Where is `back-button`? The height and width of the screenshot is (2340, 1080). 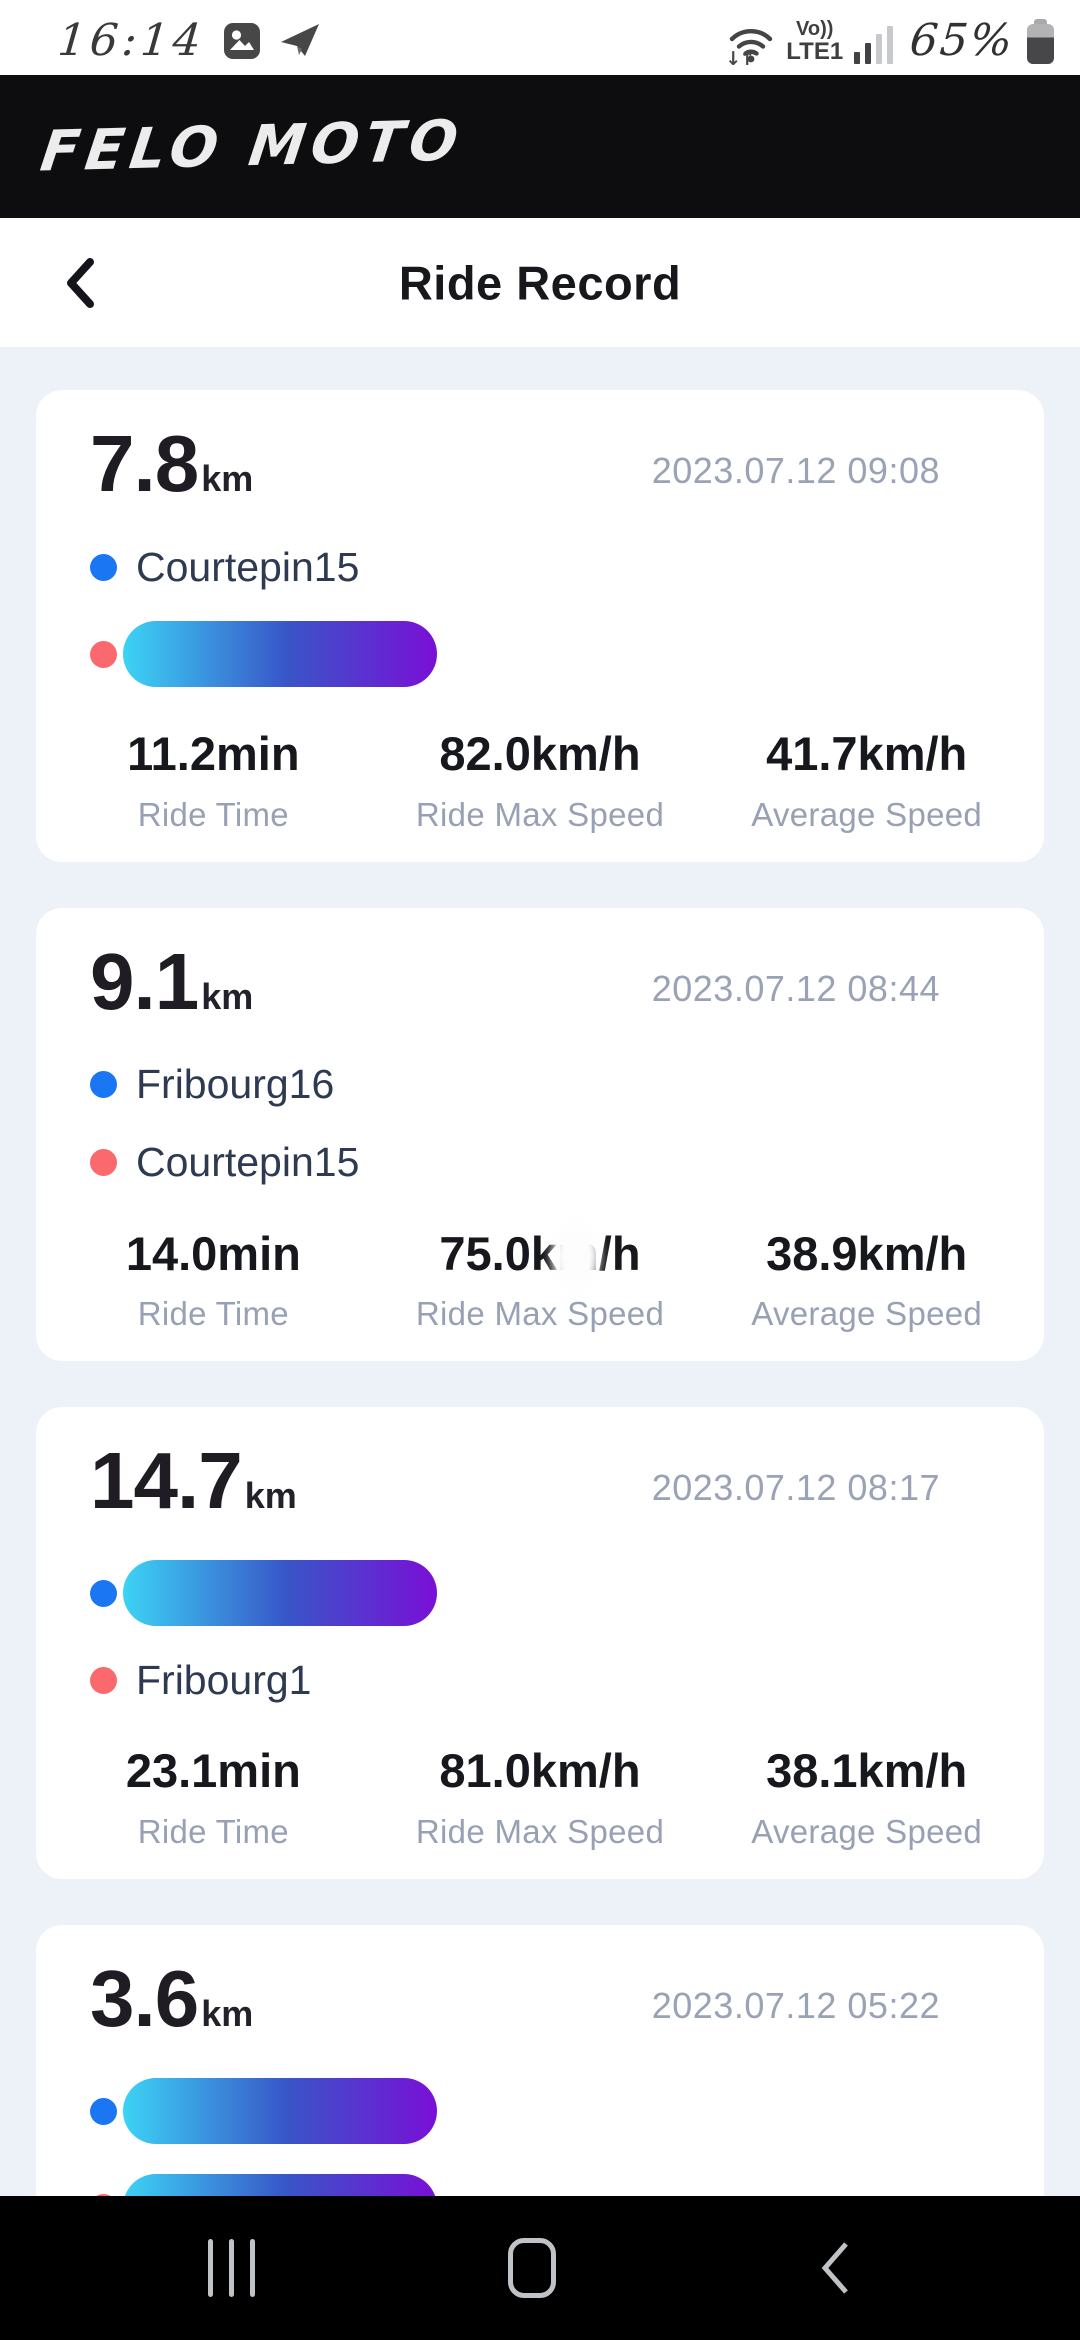
back-button is located at coordinates (80, 283).